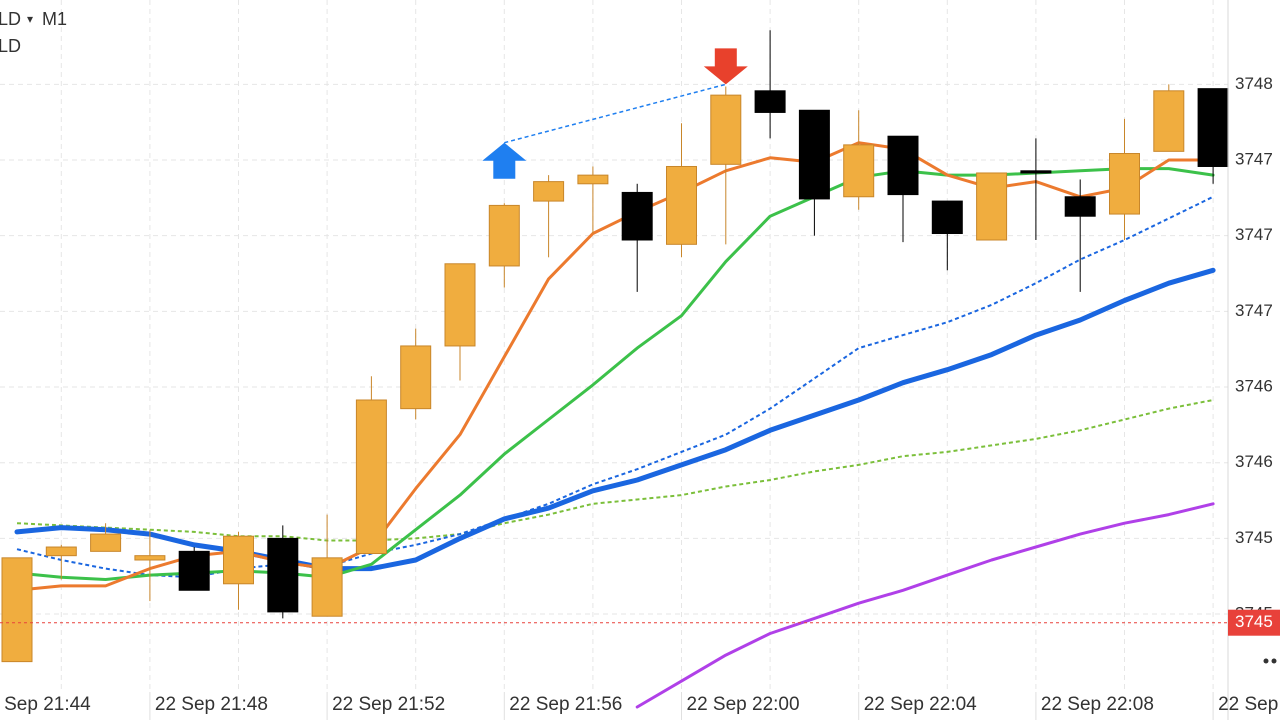 This screenshot has width=1280, height=720. Describe the element at coordinates (565, 704) in the screenshot. I see `x-tick-label: 22 Sep 21:56` at that location.